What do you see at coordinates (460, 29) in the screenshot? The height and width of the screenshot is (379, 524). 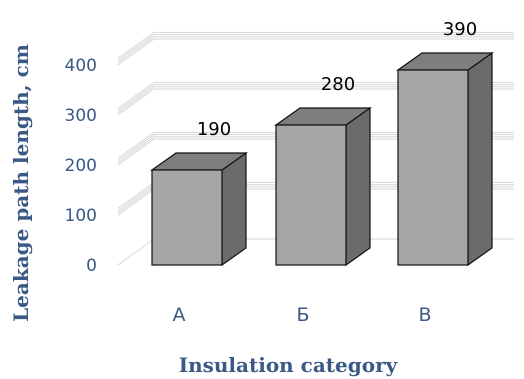 I see `data-label: 390` at bounding box center [460, 29].